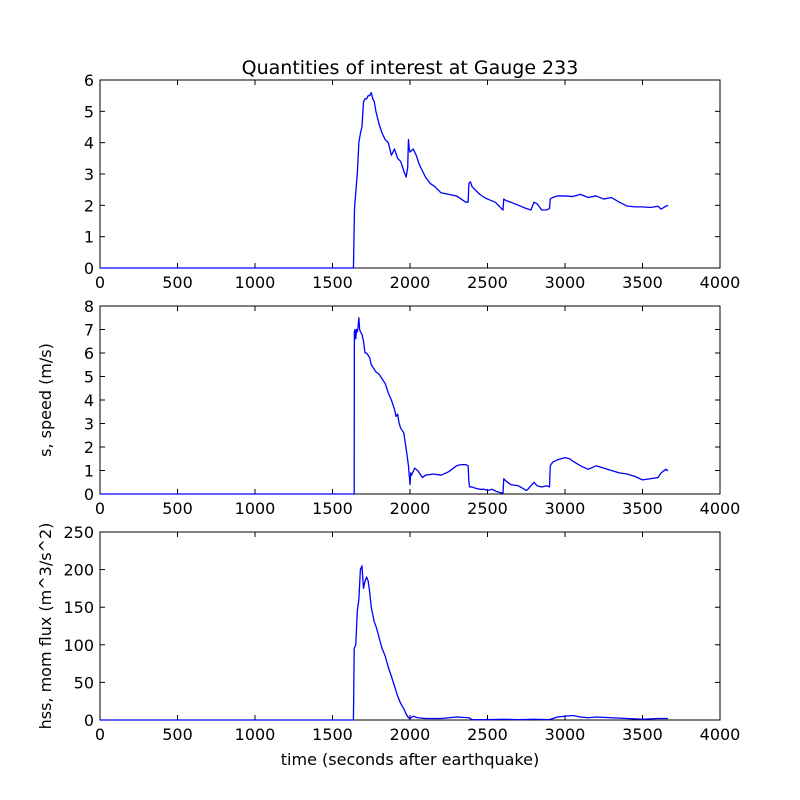 The width and height of the screenshot is (800, 800). I want to click on y-axis-label: s, speed (m/s), so click(45, 400).